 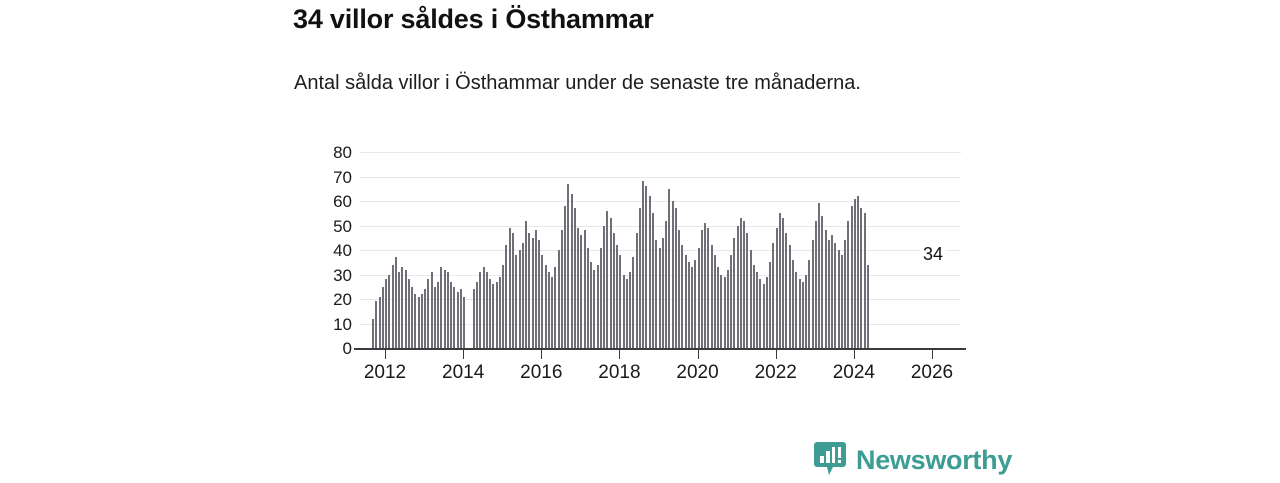 I want to click on y-axis-tick-label: 80, so click(x=342, y=152).